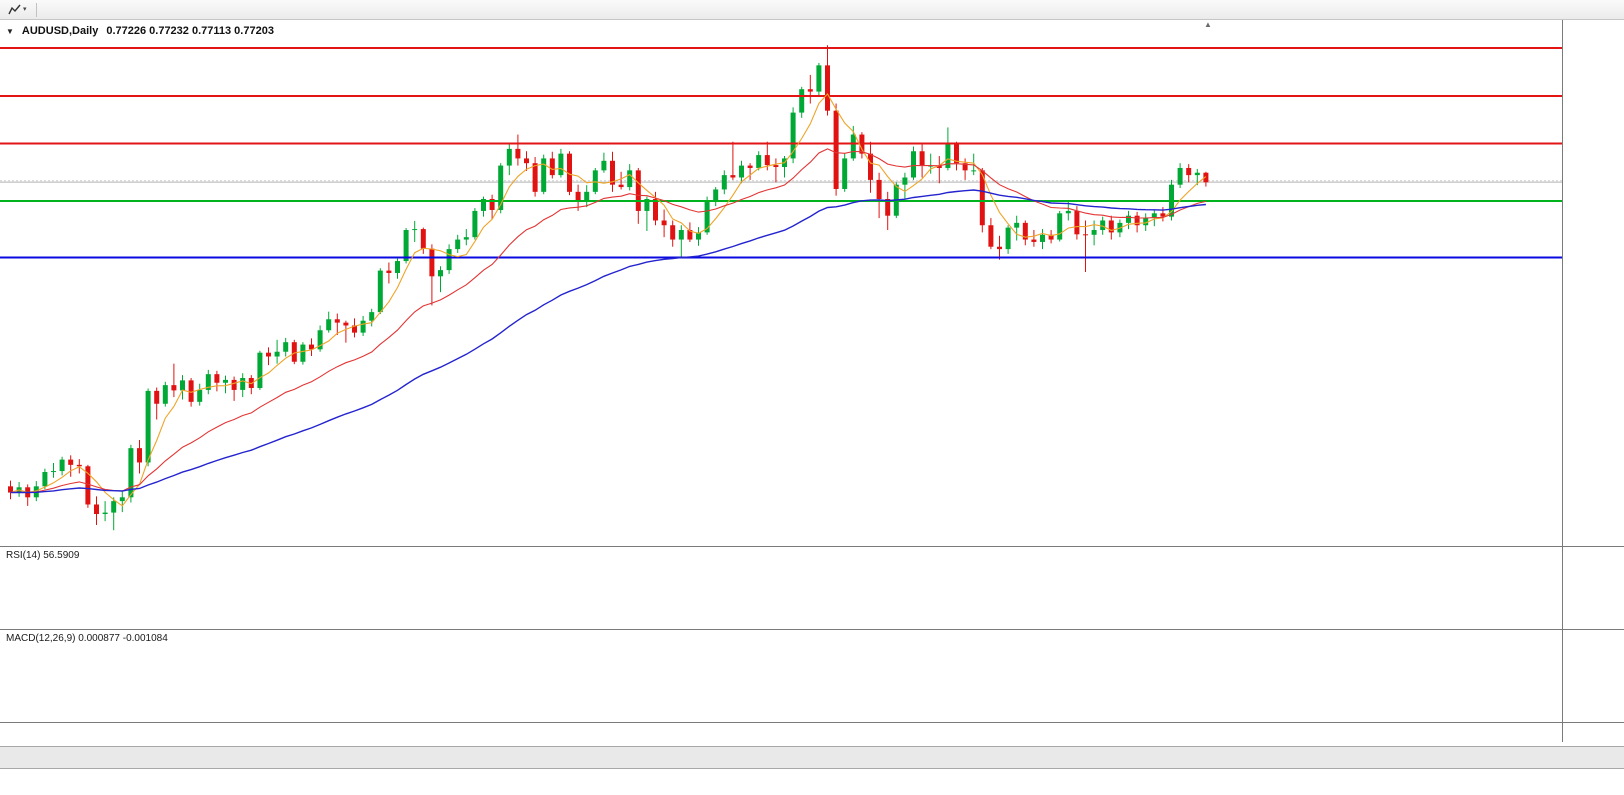 The image size is (1624, 795). Describe the element at coordinates (25, 9) in the screenshot. I see `dropdown-caret-icon: ▾` at that location.